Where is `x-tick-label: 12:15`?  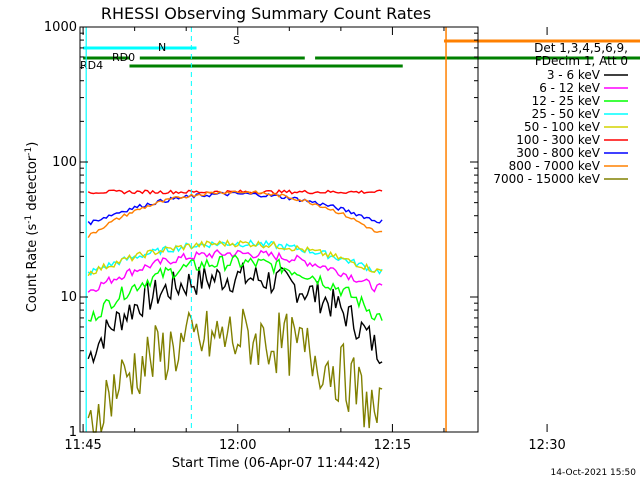 x-tick-label: 12:15 is located at coordinates (392, 445).